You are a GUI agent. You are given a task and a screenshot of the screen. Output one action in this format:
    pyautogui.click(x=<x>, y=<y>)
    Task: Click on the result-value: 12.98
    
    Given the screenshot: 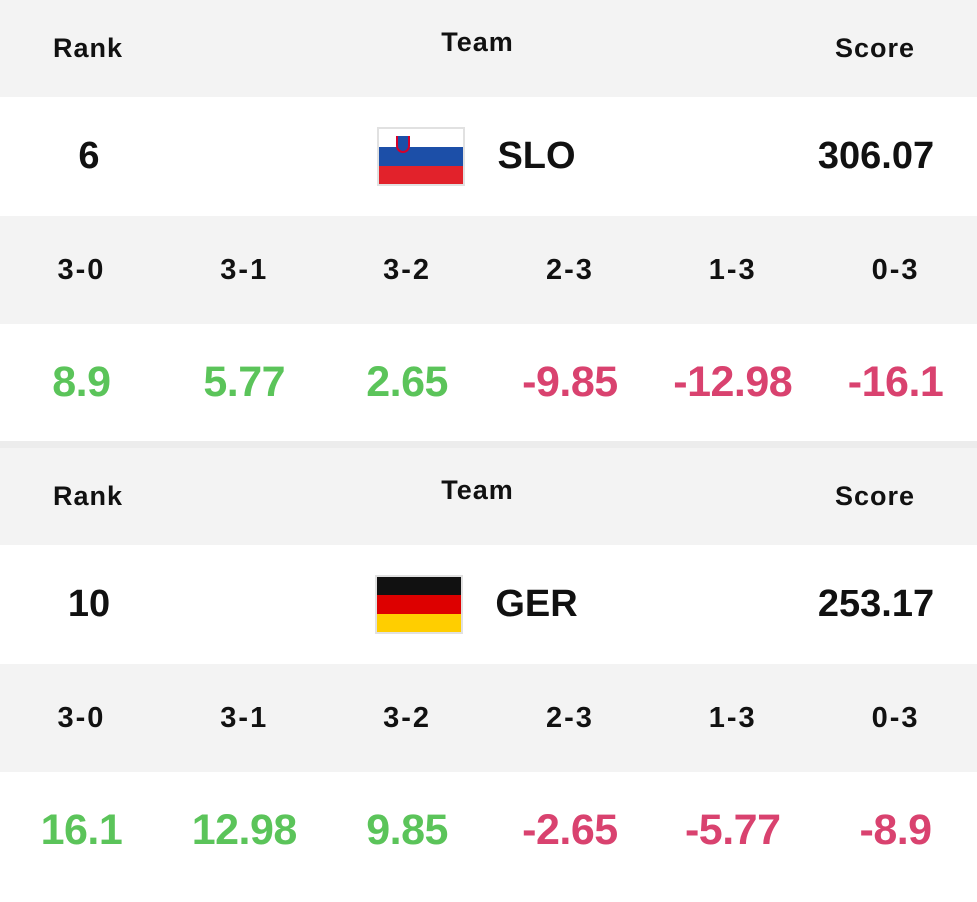 What is the action you would take?
    pyautogui.click(x=244, y=830)
    